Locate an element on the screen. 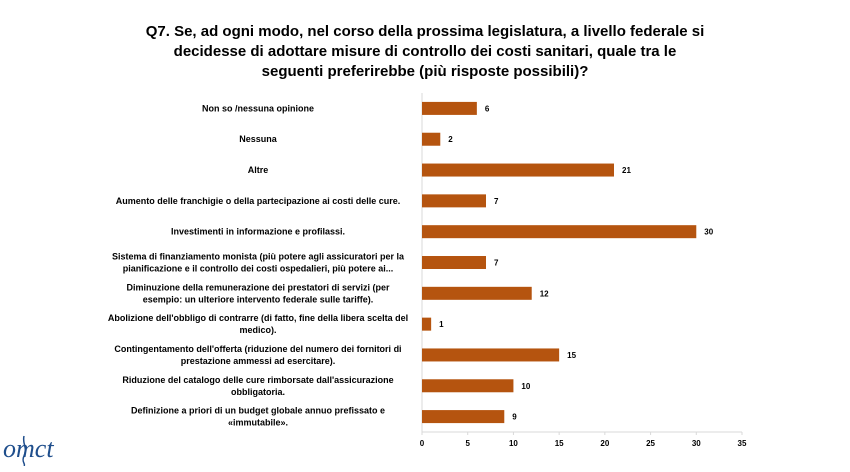 This screenshot has height=472, width=850. x-tick-label: 20 is located at coordinates (604, 443).